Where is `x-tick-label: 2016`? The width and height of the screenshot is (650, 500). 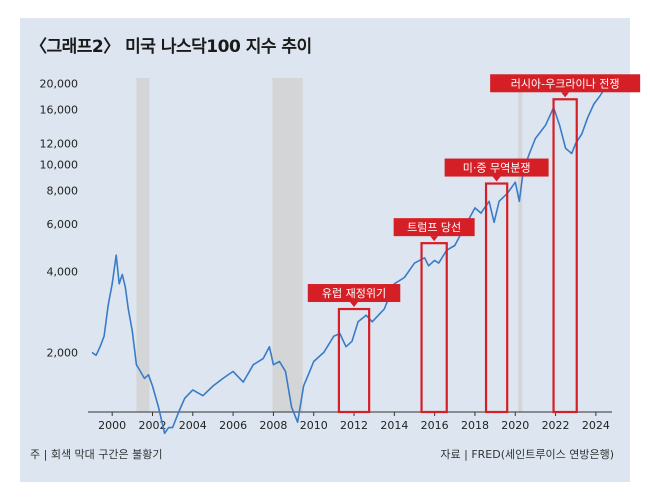
x-tick-label: 2016 is located at coordinates (435, 425).